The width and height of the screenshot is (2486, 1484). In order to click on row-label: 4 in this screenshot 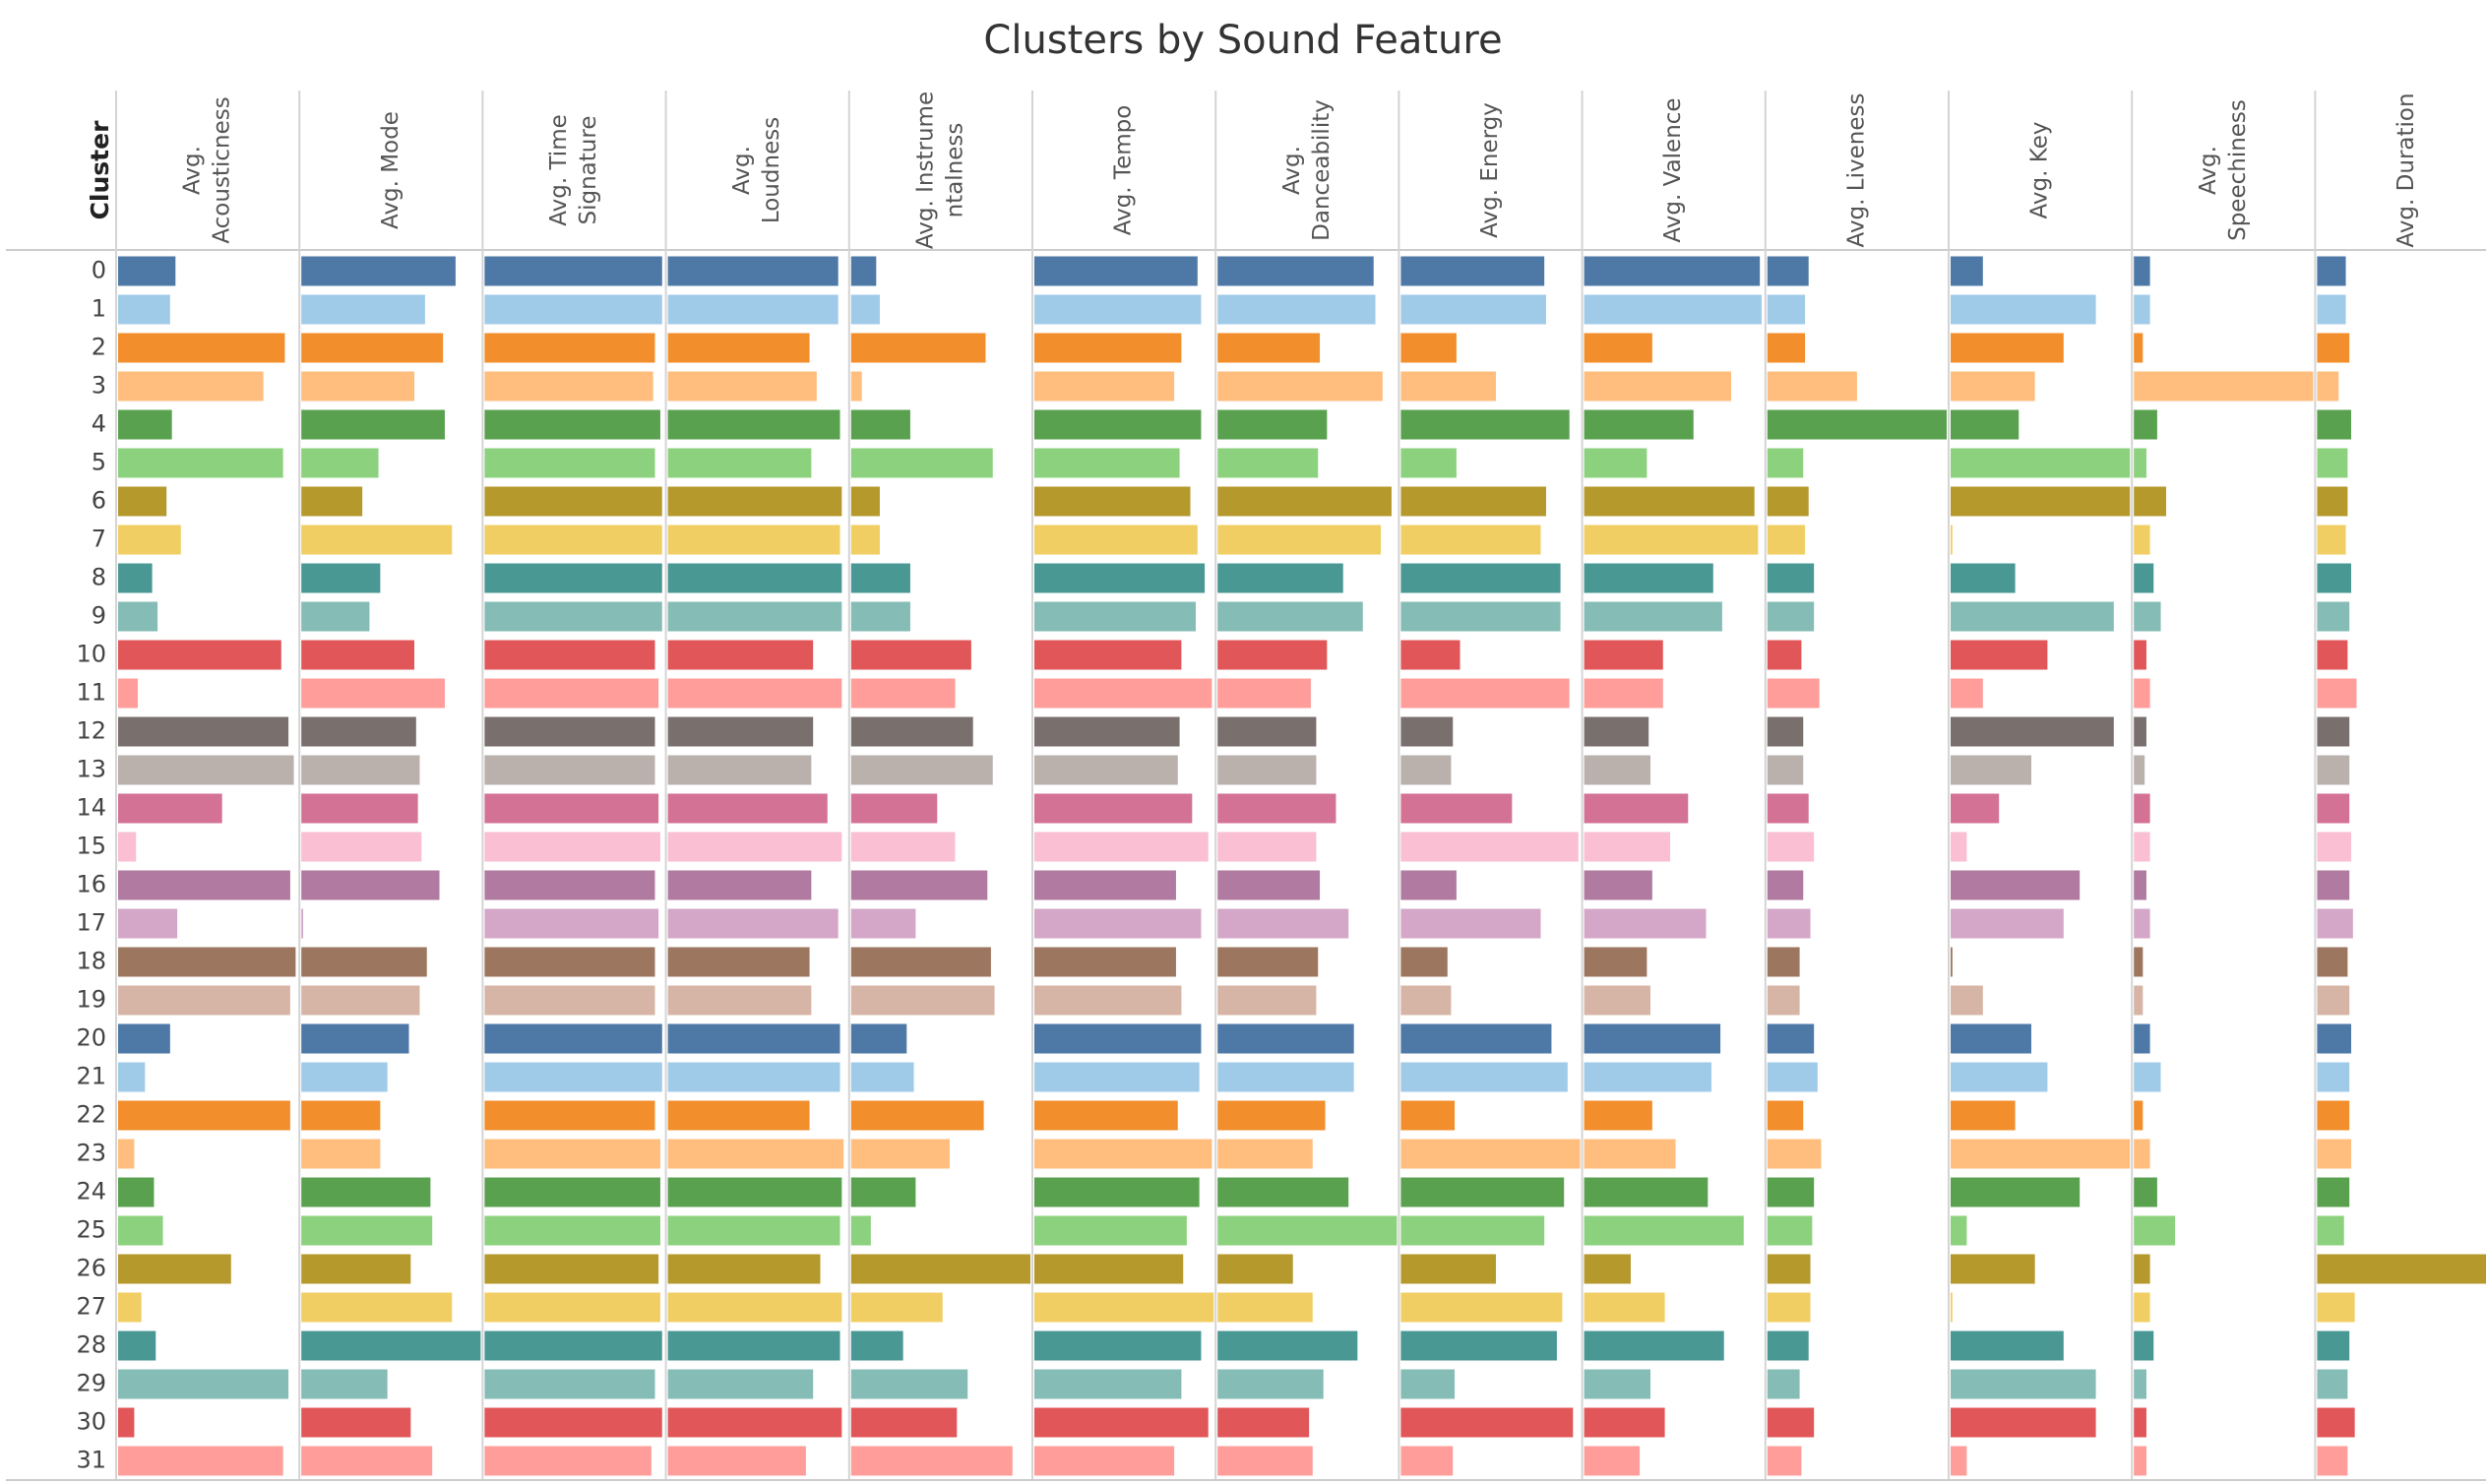, I will do `click(99, 424)`.